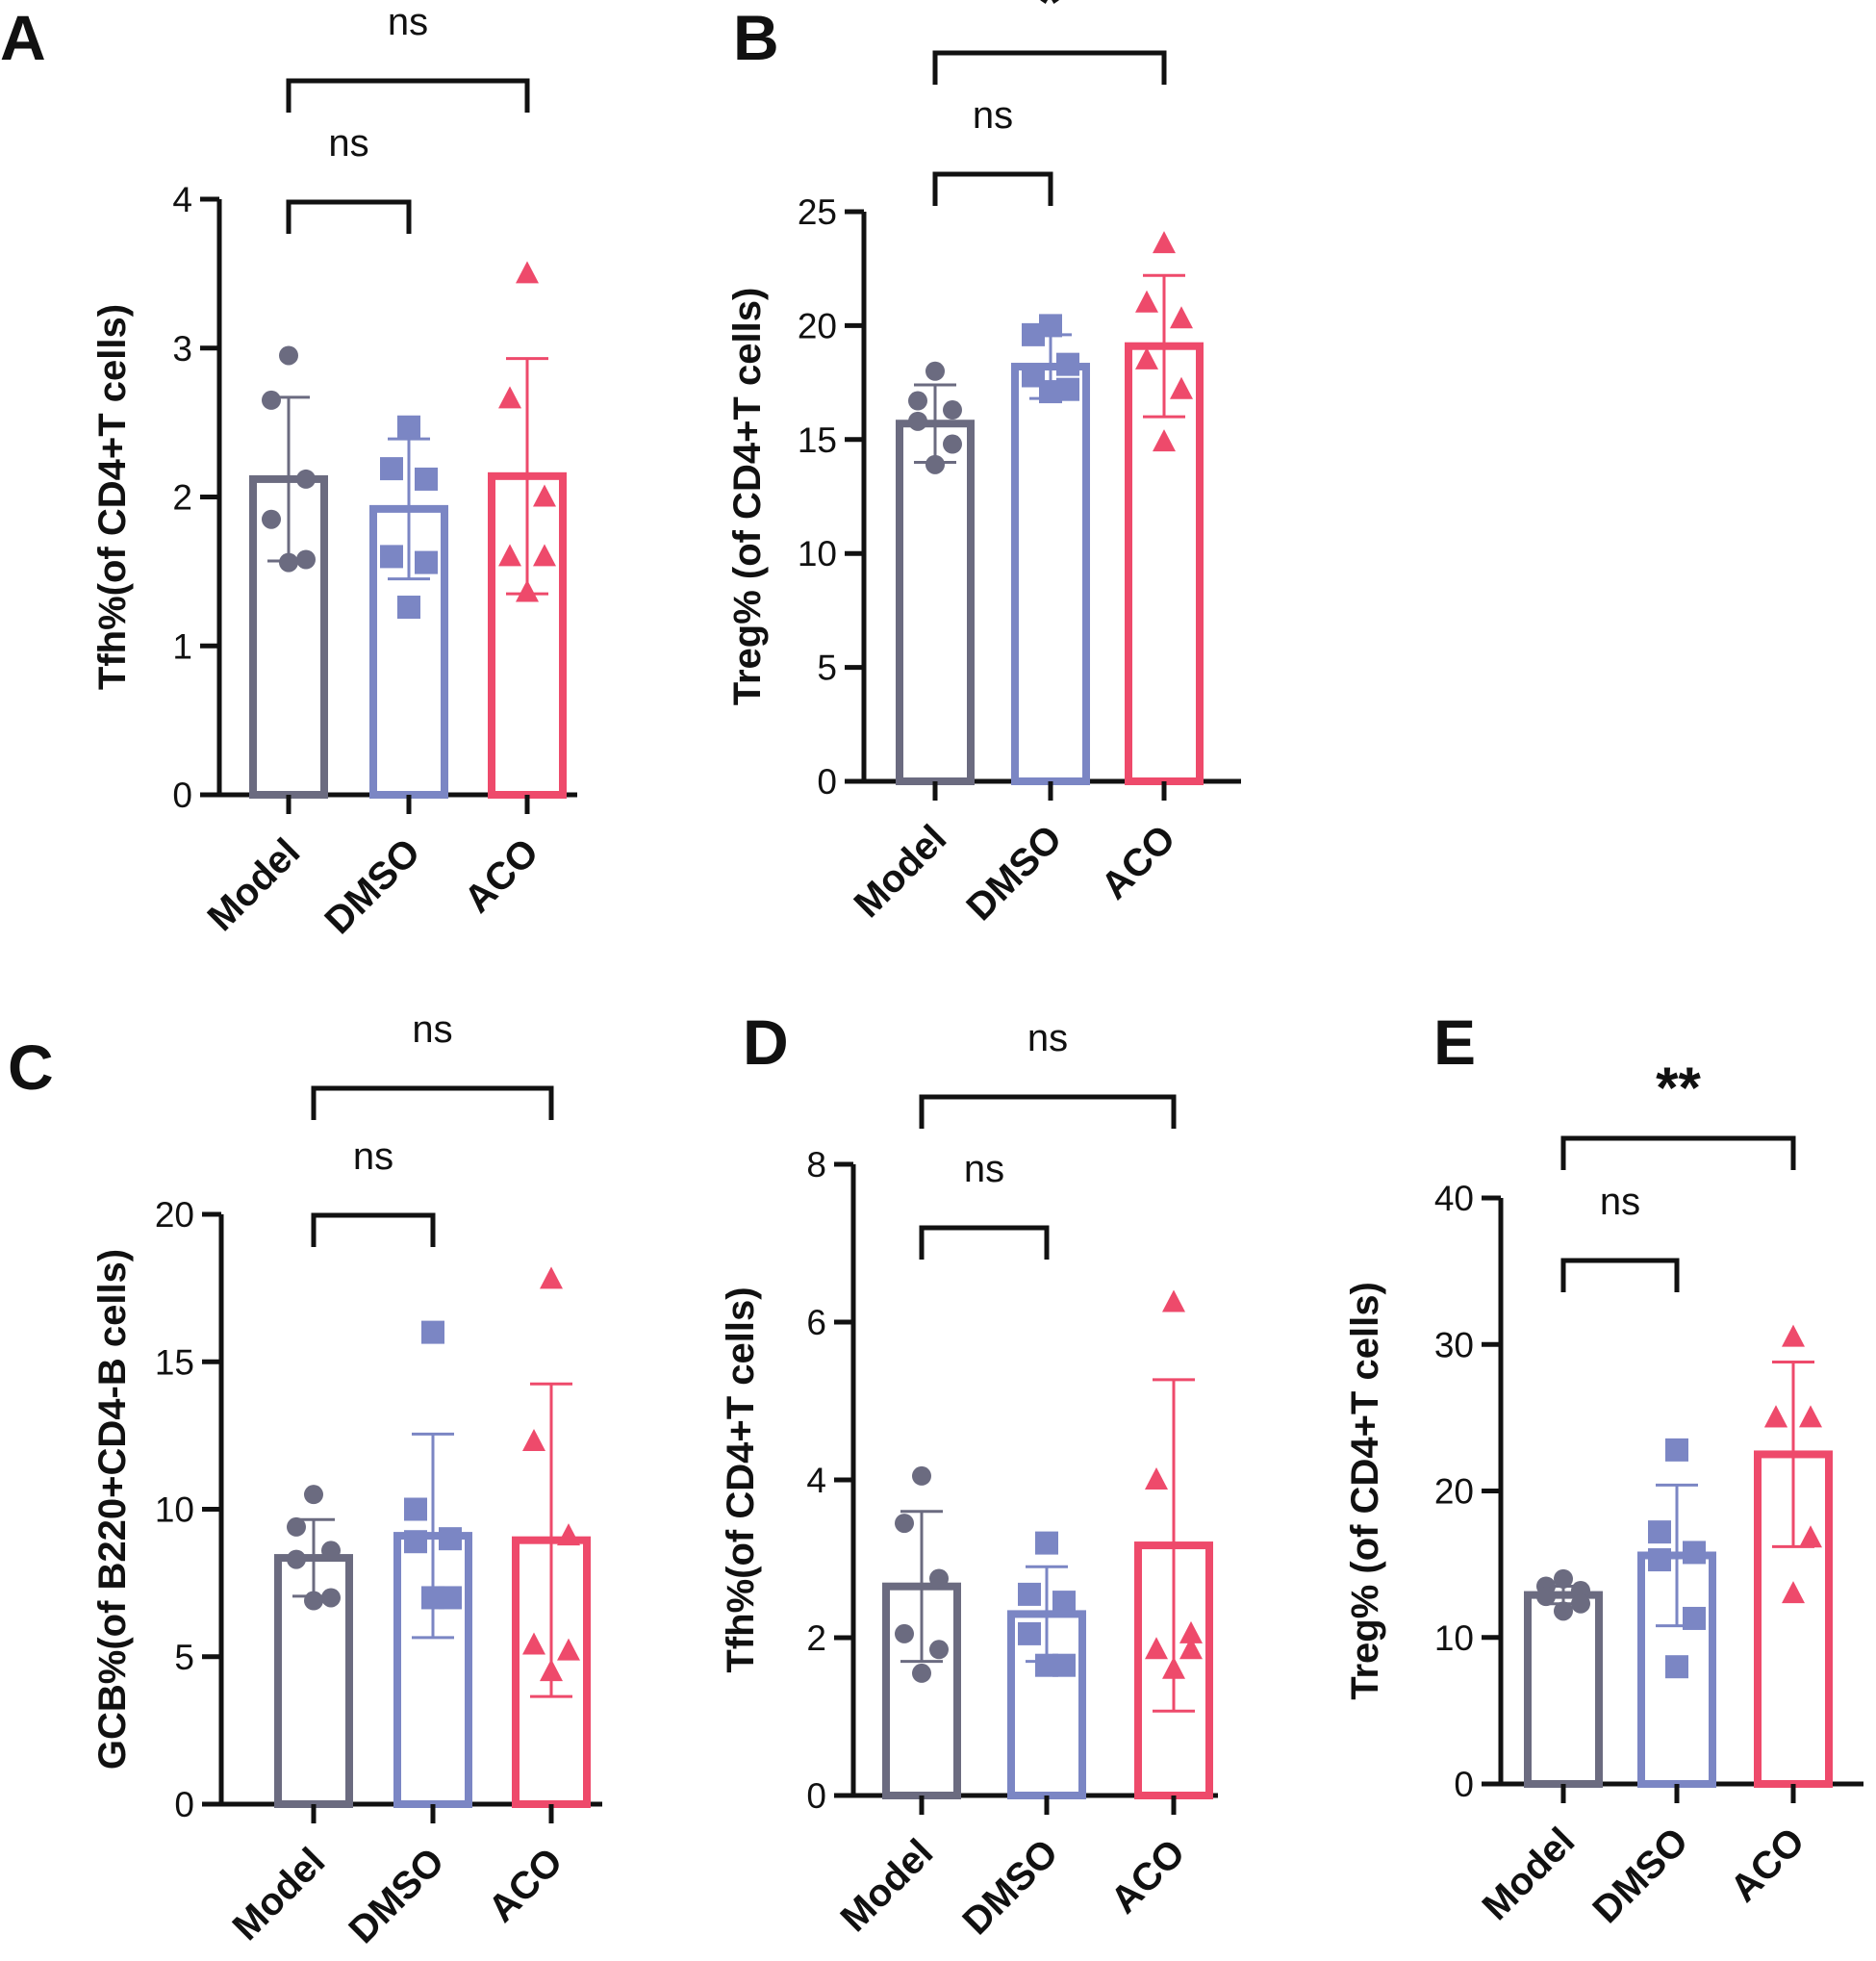 The height and width of the screenshot is (1961, 1876). What do you see at coordinates (1454, 1198) in the screenshot?
I see `y-tick-label: 40` at bounding box center [1454, 1198].